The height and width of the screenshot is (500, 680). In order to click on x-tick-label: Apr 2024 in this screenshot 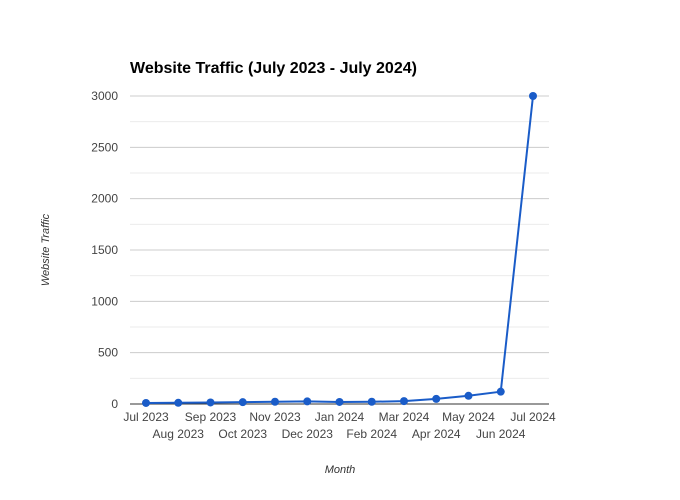, I will do `click(436, 434)`.